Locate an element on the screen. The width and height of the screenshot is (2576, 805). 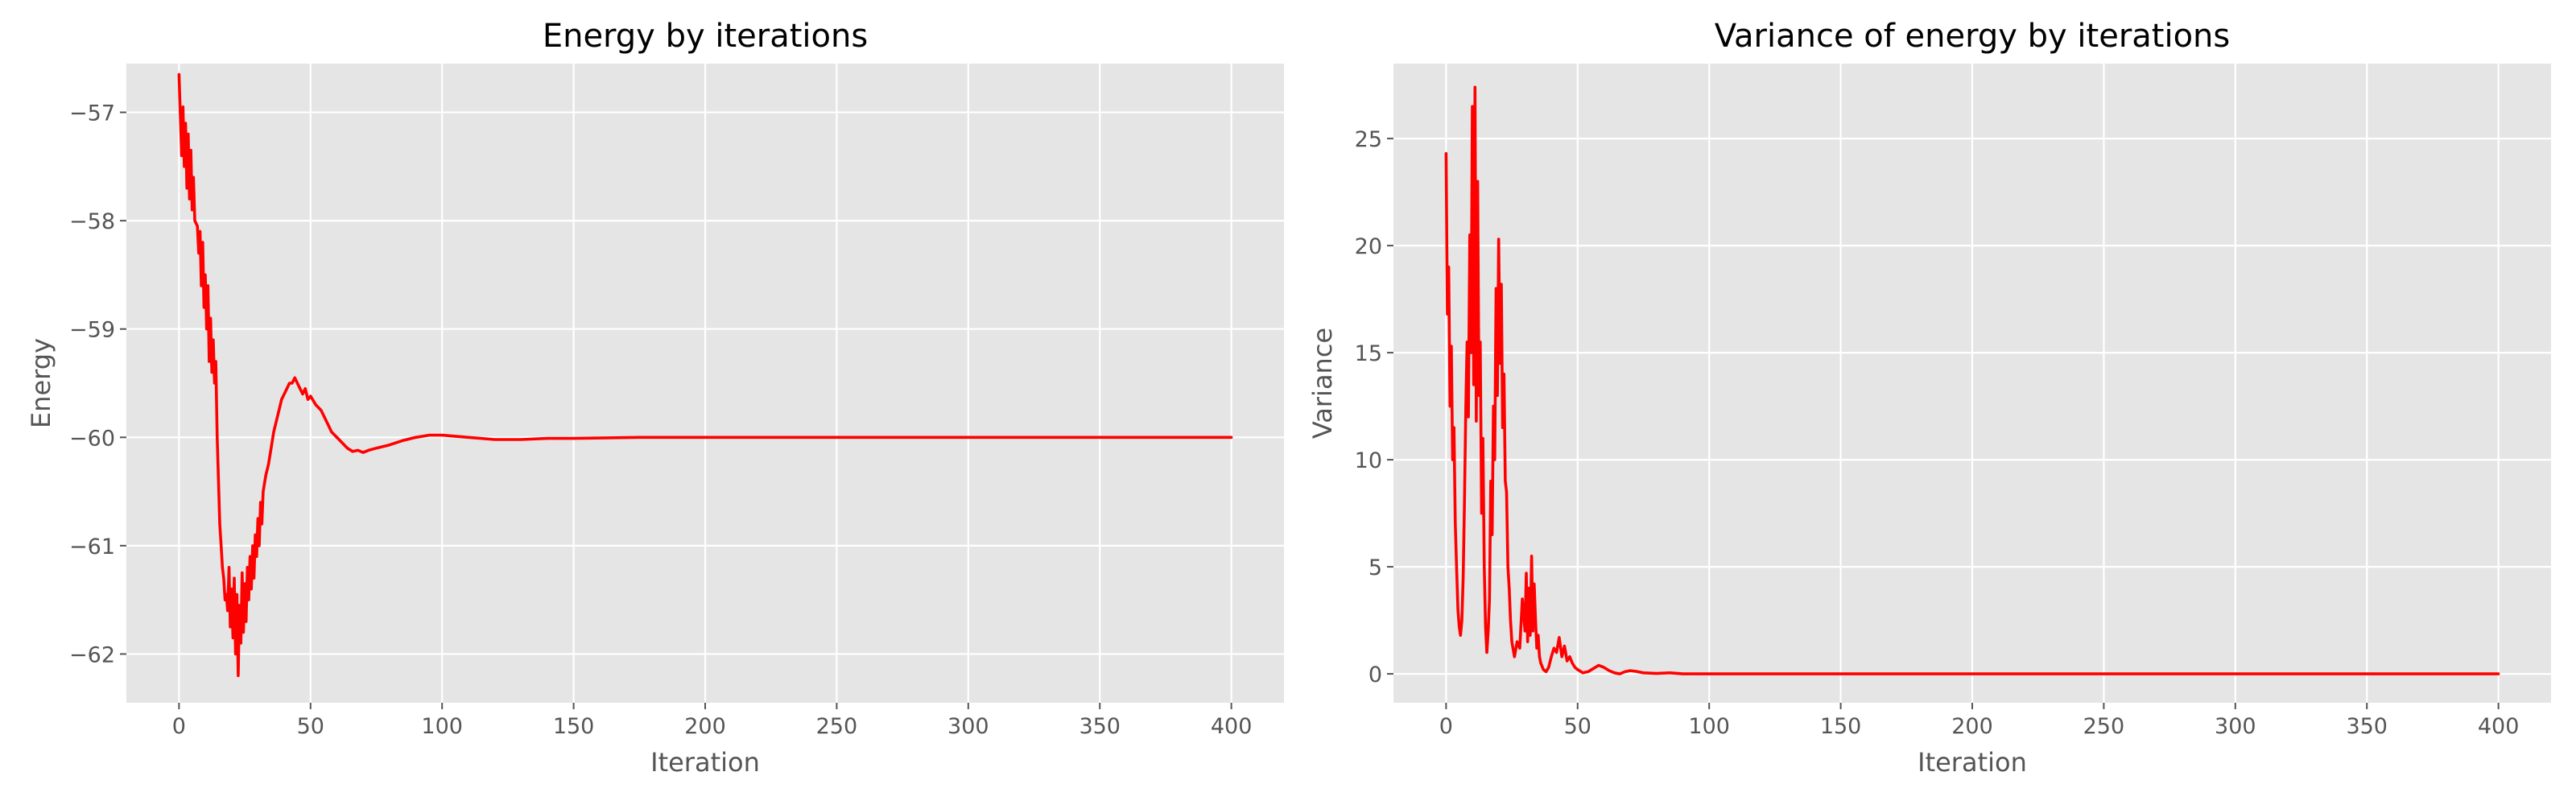
variance-x-tick-label: 300 is located at coordinates (2235, 726).